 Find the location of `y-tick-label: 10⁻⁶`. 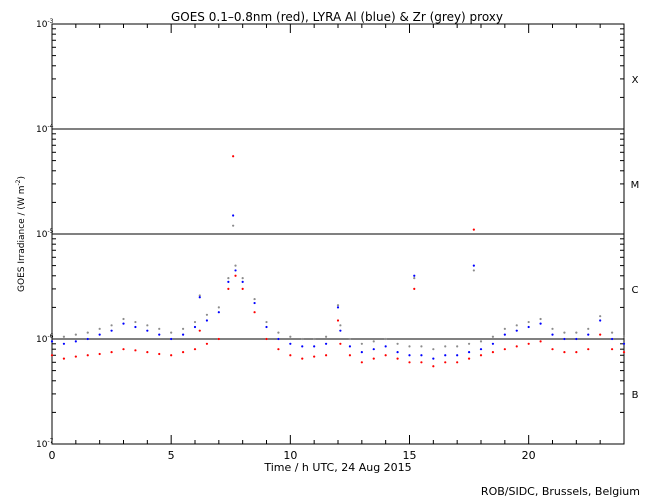

y-tick-label: 10⁻⁶ is located at coordinates (45, 339).